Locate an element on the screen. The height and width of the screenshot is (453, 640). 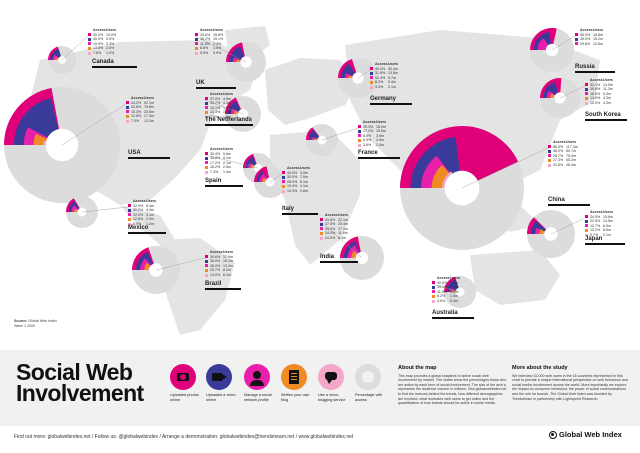
access-value: 43.0% is located at coordinates (292, 172).